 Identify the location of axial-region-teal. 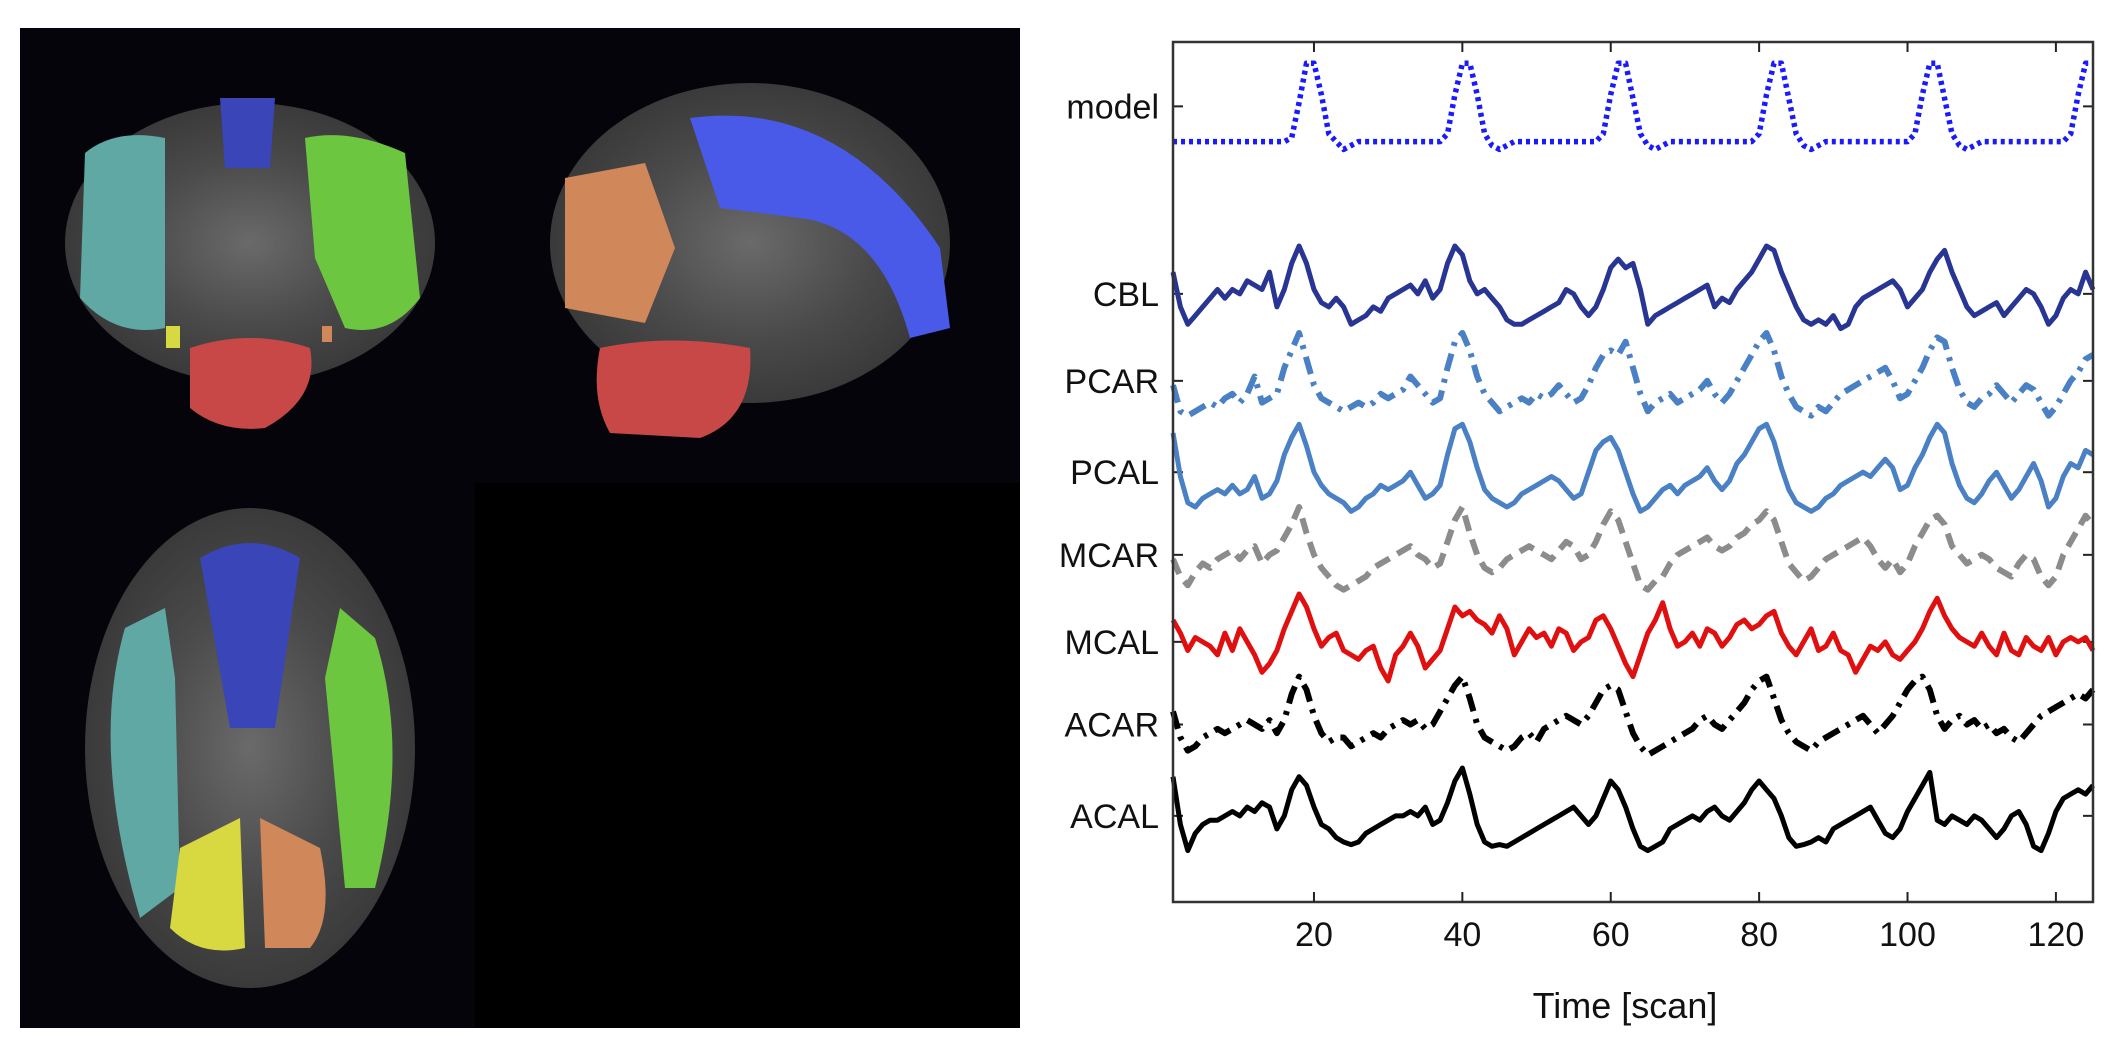
(145, 763).